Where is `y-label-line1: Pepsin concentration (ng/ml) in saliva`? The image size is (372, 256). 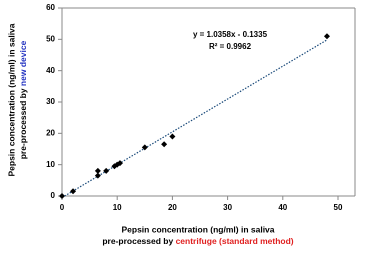 y-label-line1: Pepsin concentration (ng/ml) in saliva is located at coordinates (11, 99).